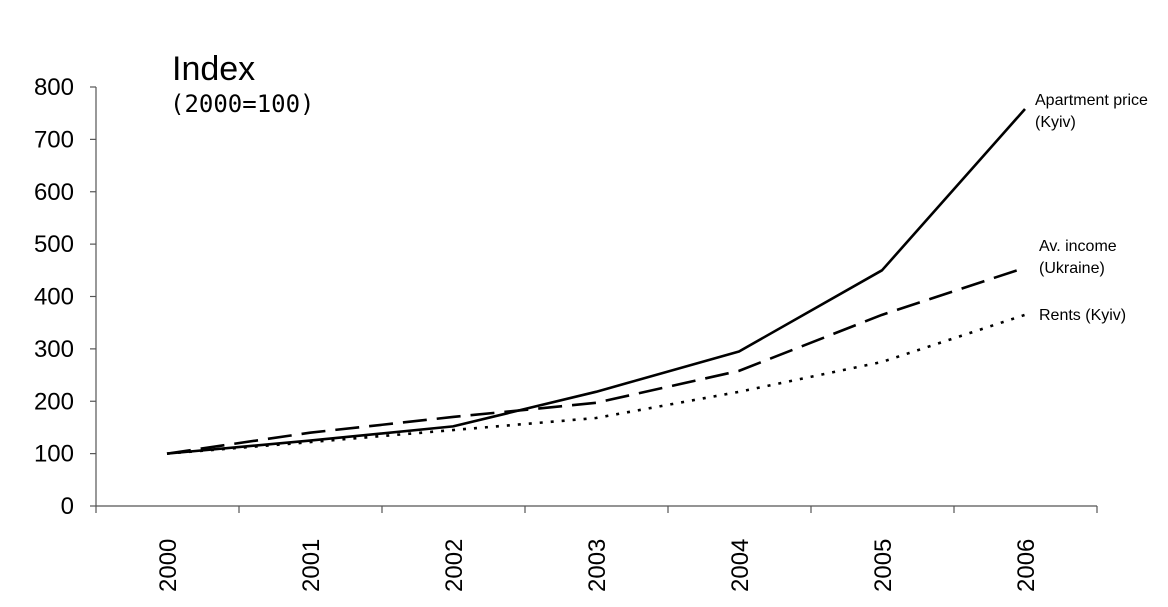  Describe the element at coordinates (67, 506) in the screenshot. I see `y-tick-label: 0` at that location.